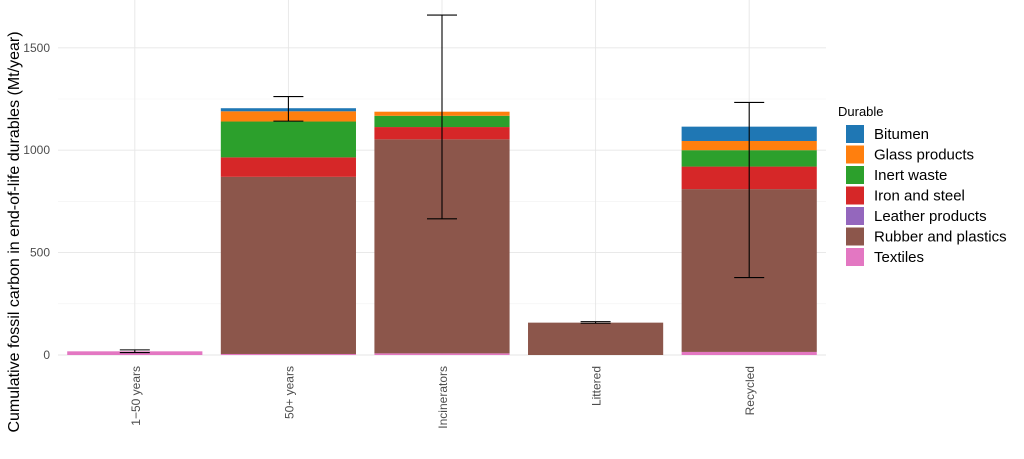  Describe the element at coordinates (36, 201) in the screenshot. I see `y-axis-ticks: 0 500 1000 1500` at that location.